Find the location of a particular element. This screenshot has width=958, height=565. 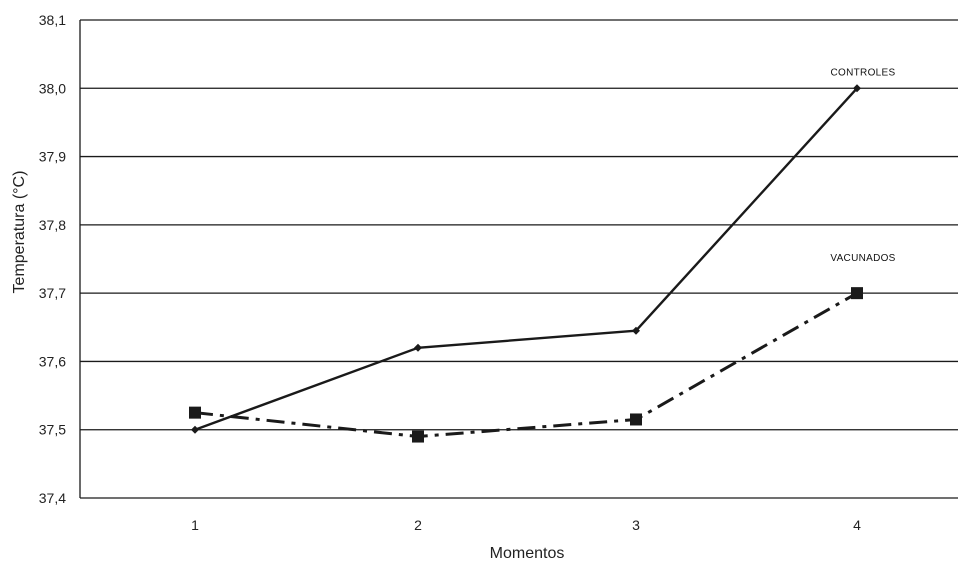

y-tick-label: 38,1 is located at coordinates (52, 20).